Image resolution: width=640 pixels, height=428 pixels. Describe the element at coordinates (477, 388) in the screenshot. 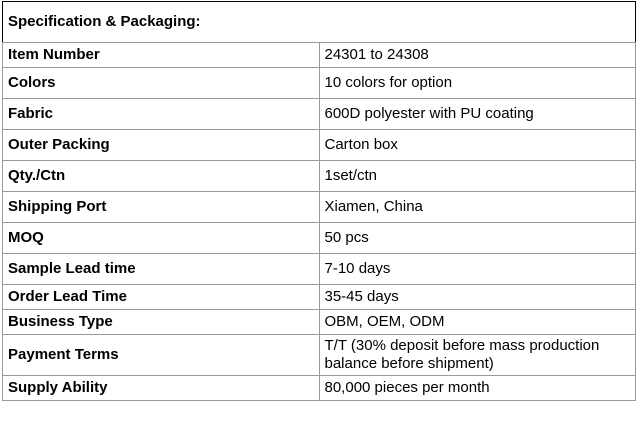

I see `row-value: 80,000 pieces per month` at that location.